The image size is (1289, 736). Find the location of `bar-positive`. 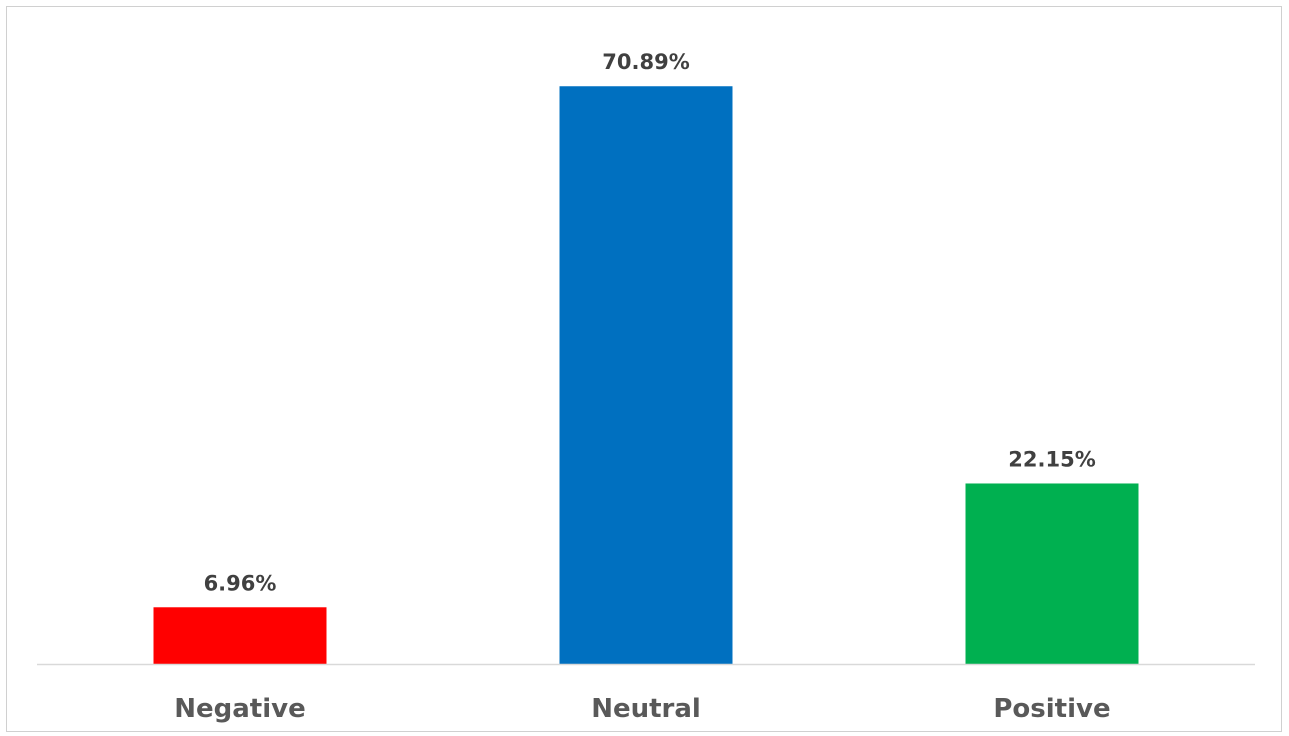

bar-positive is located at coordinates (1052, 573).